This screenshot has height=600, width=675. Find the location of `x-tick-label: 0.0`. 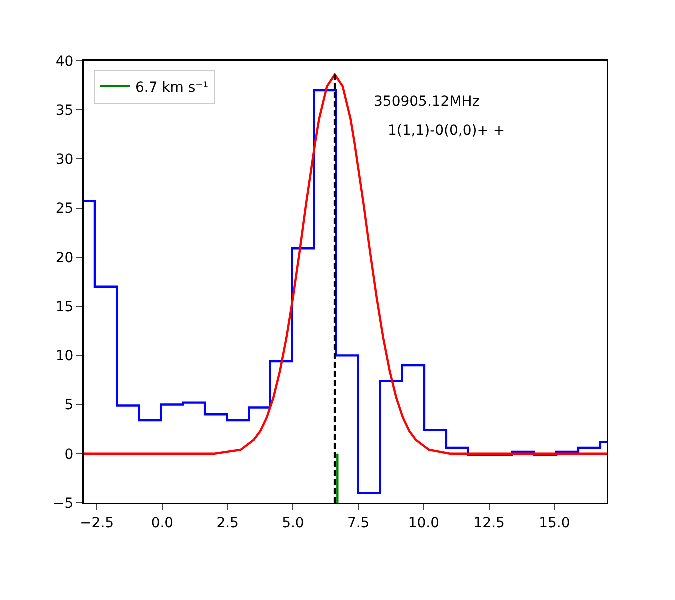

x-tick-label: 0.0 is located at coordinates (162, 523).